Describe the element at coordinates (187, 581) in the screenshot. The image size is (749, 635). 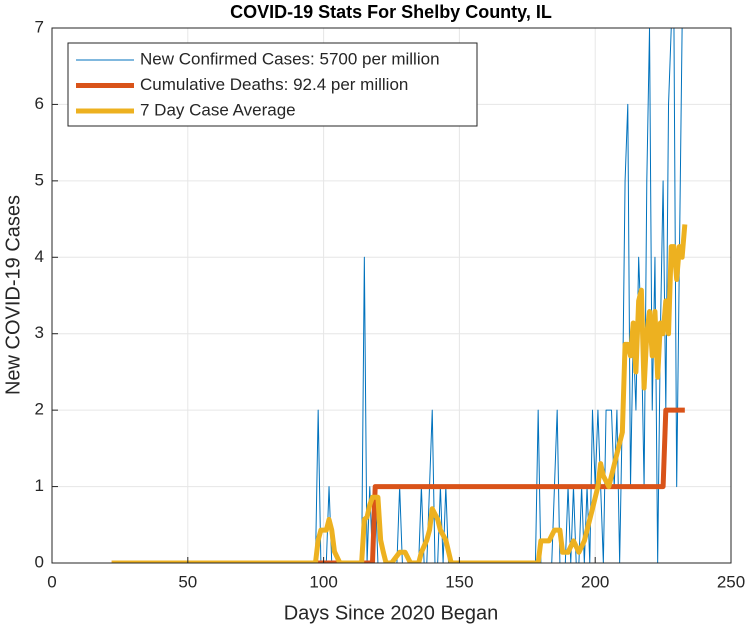
I see `x-tick-label: 50` at that location.